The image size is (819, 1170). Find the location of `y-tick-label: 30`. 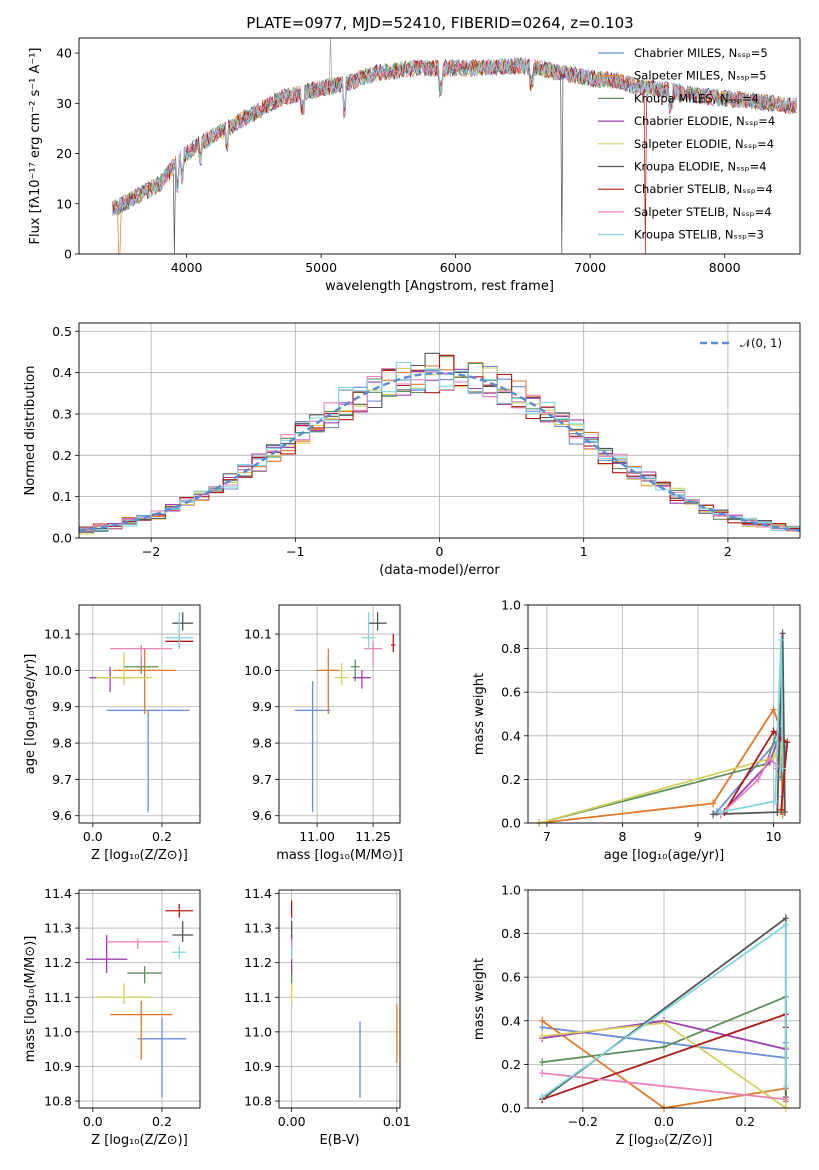

y-tick-label: 30 is located at coordinates (64, 103).